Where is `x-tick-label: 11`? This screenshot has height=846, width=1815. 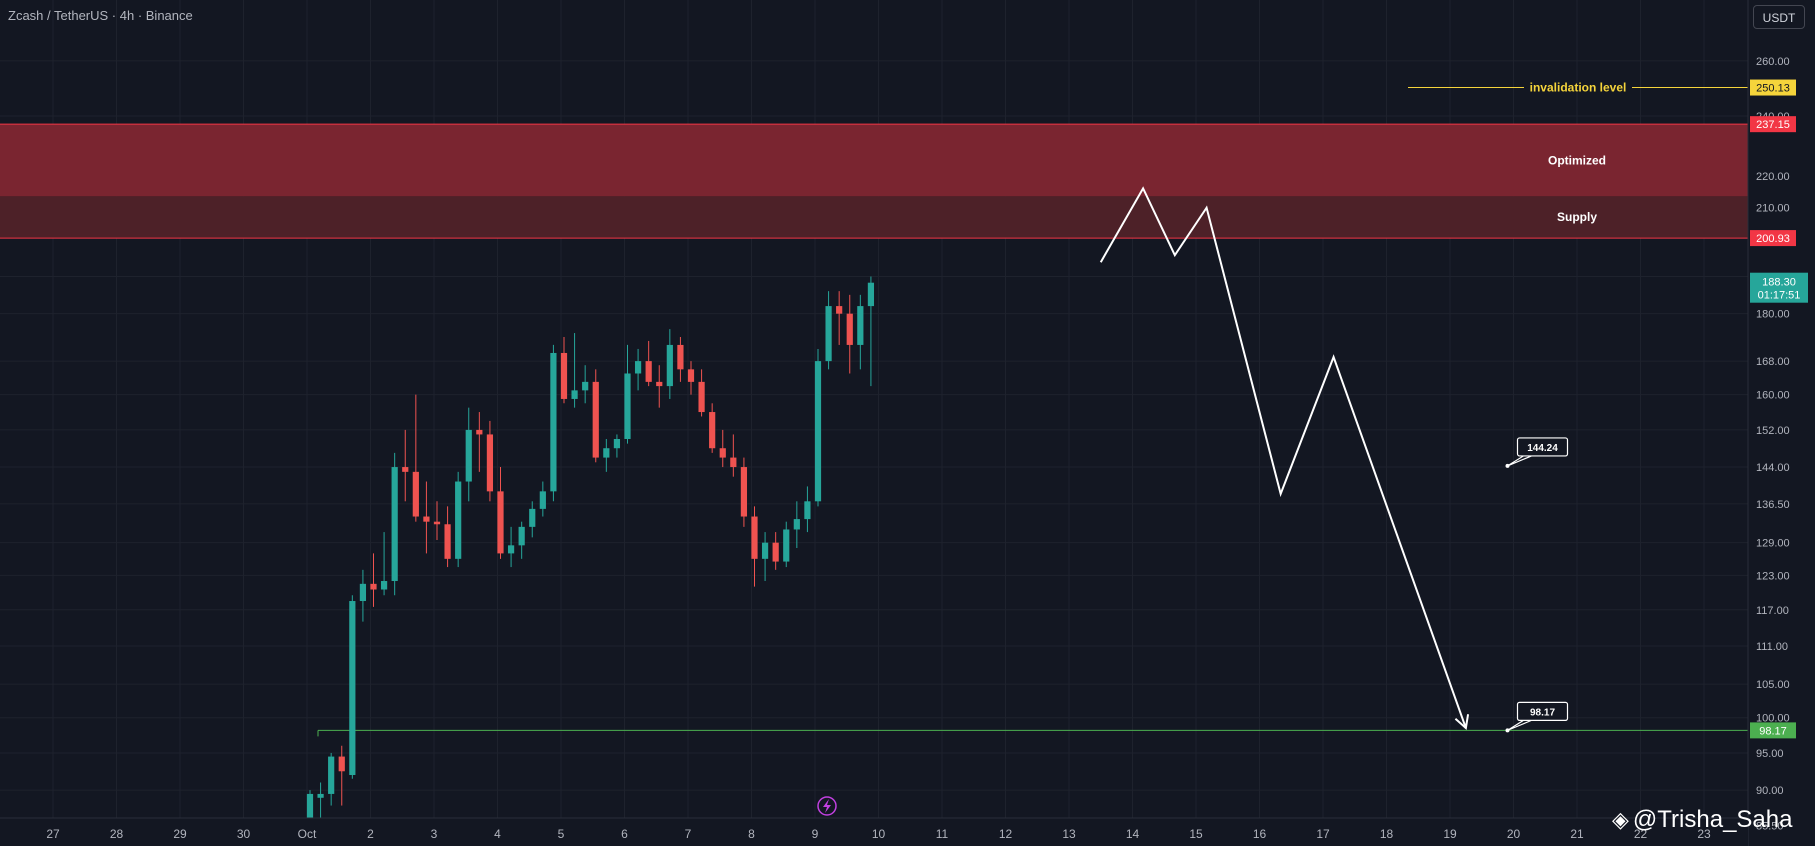 x-tick-label: 11 is located at coordinates (942, 834).